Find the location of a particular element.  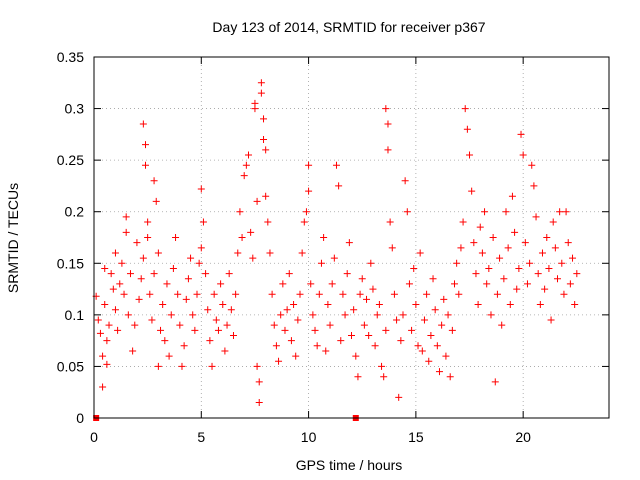

x-tick-label: 20 is located at coordinates (523, 437).